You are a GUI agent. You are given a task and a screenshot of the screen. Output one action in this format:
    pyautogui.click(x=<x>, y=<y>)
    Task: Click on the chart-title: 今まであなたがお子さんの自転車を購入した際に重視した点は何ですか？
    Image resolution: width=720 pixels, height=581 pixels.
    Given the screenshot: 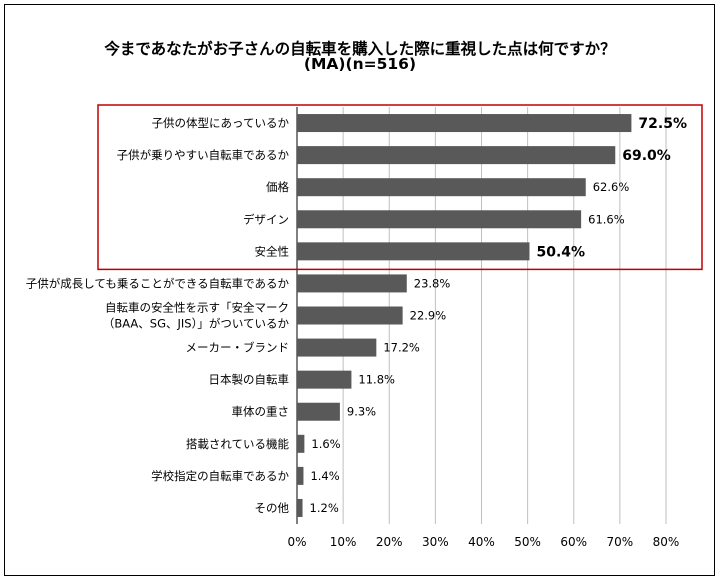 What is the action you would take?
    pyautogui.click(x=360, y=49)
    